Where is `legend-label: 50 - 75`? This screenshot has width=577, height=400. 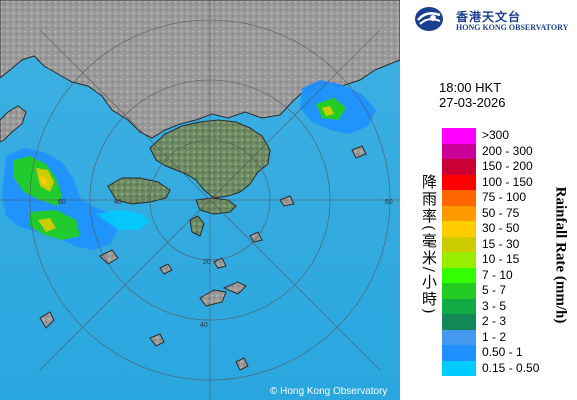 legend-label: 50 - 75 is located at coordinates (501, 212).